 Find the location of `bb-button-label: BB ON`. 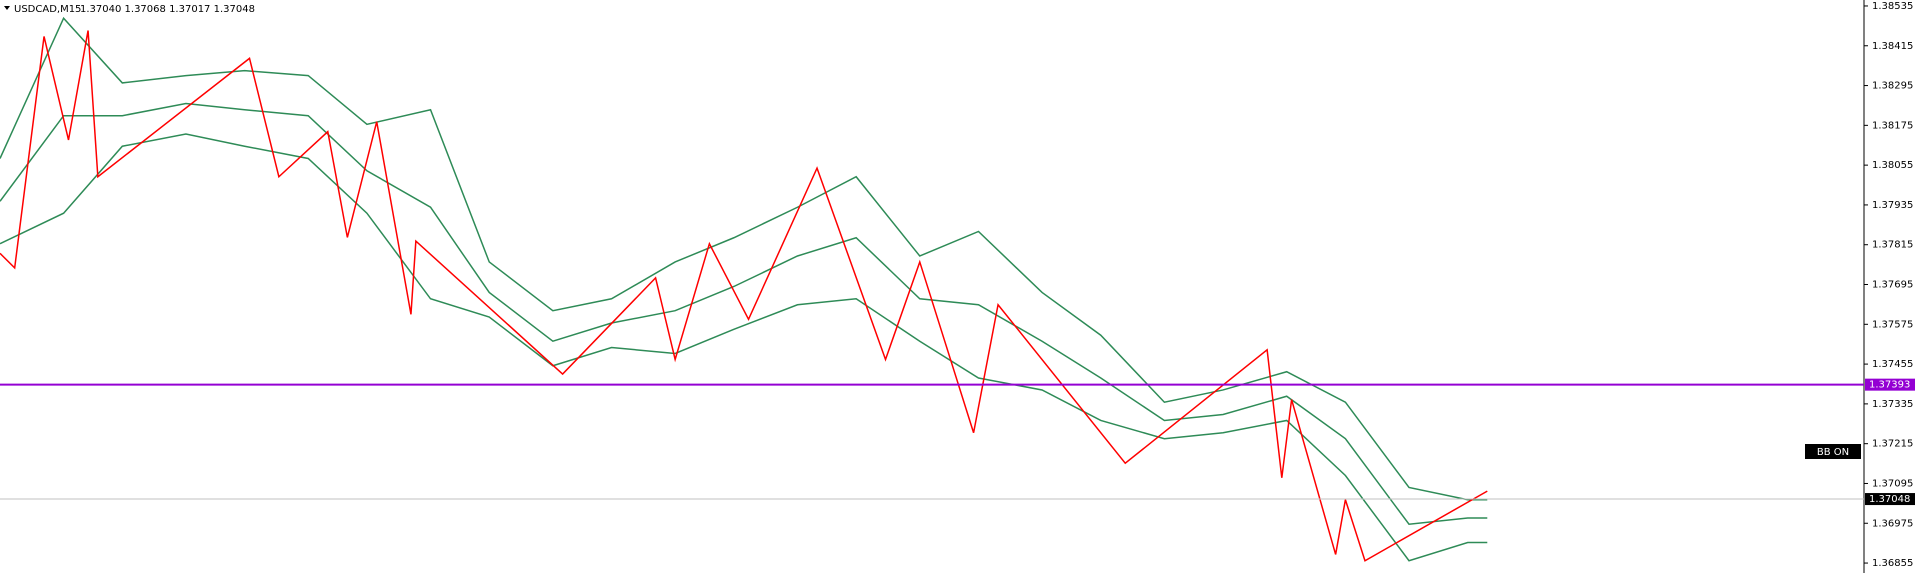

bb-button-label: BB ON is located at coordinates (1833, 452).